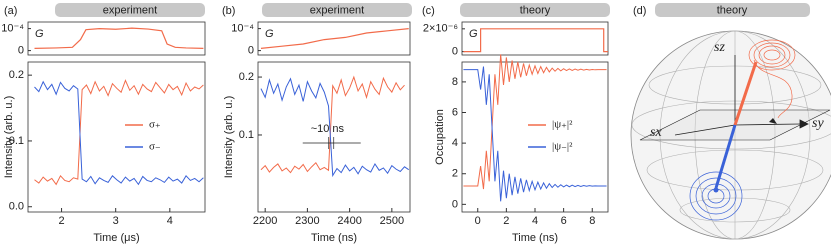 The width and height of the screenshot is (831, 248). Describe the element at coordinates (328, 129) in the screenshot. I see `annotation: ~10 ns` at that location.